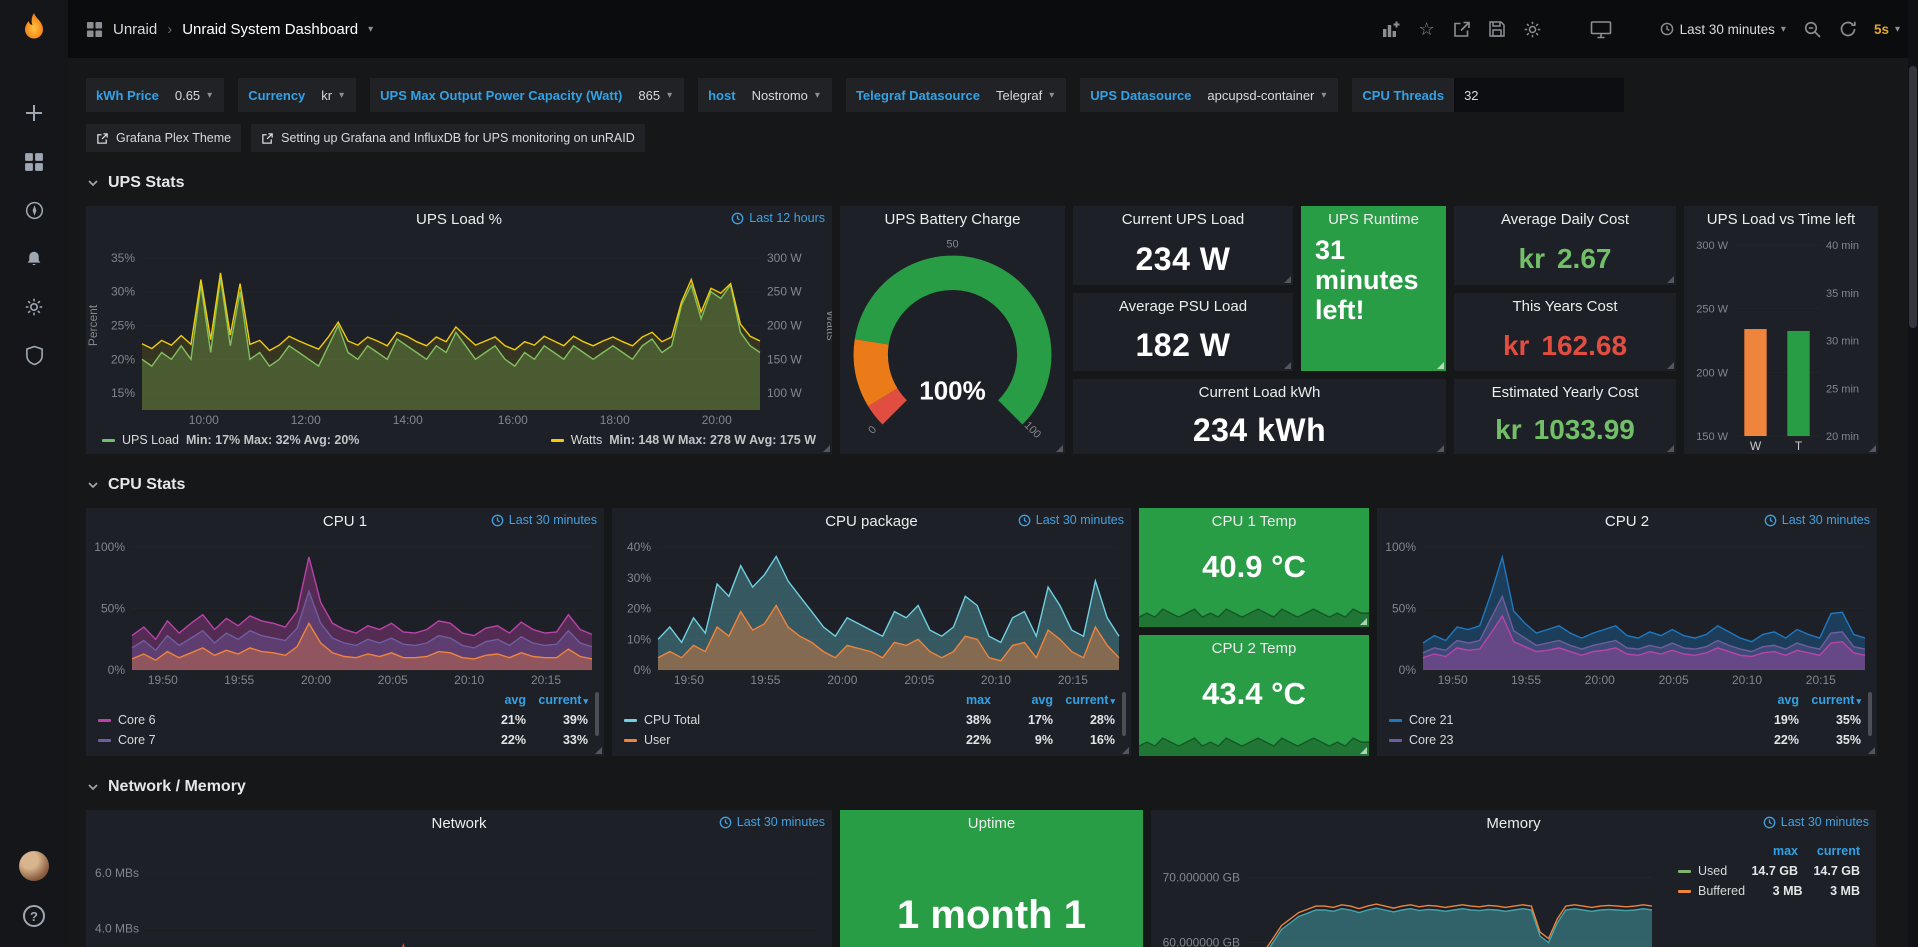  Describe the element at coordinates (1723, 29) in the screenshot. I see `time-range-picker: Last 30 minutes ▾` at that location.